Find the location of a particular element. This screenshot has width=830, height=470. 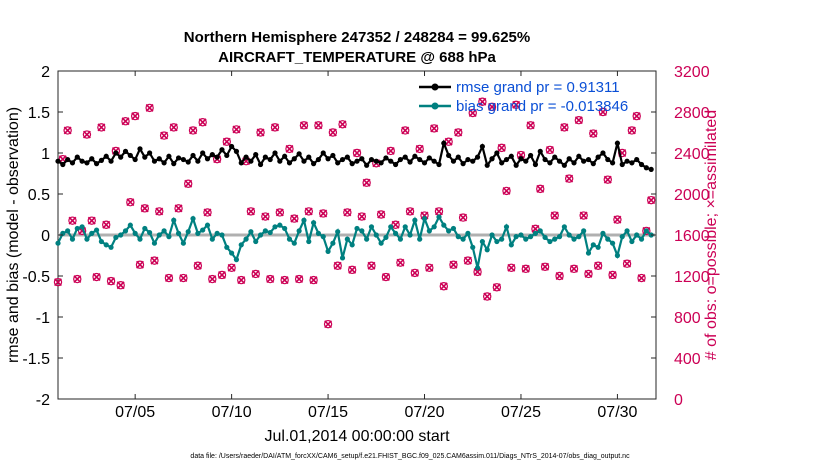

legend-bias-marker is located at coordinates (435, 106).